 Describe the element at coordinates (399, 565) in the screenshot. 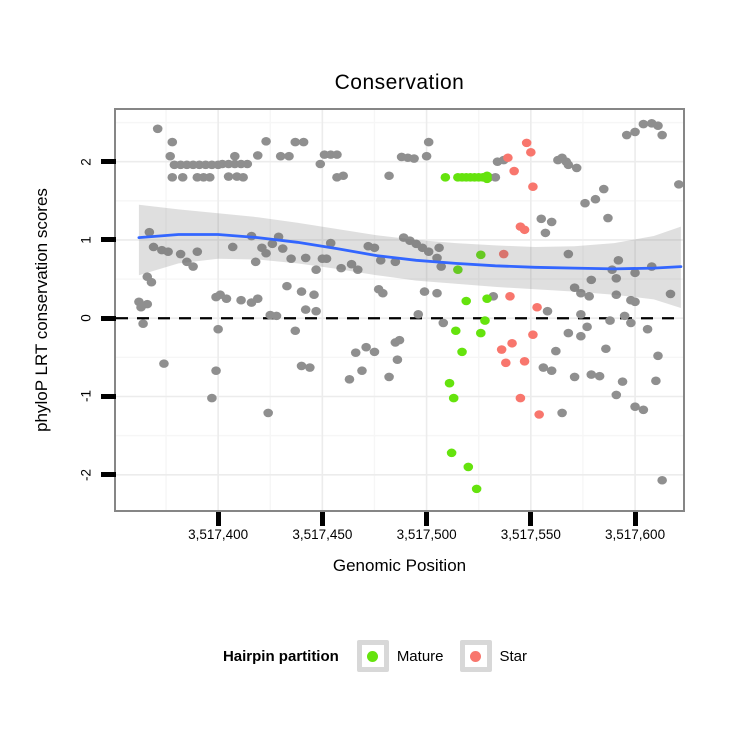

I see `x-axis-title: Genomic Position` at that location.